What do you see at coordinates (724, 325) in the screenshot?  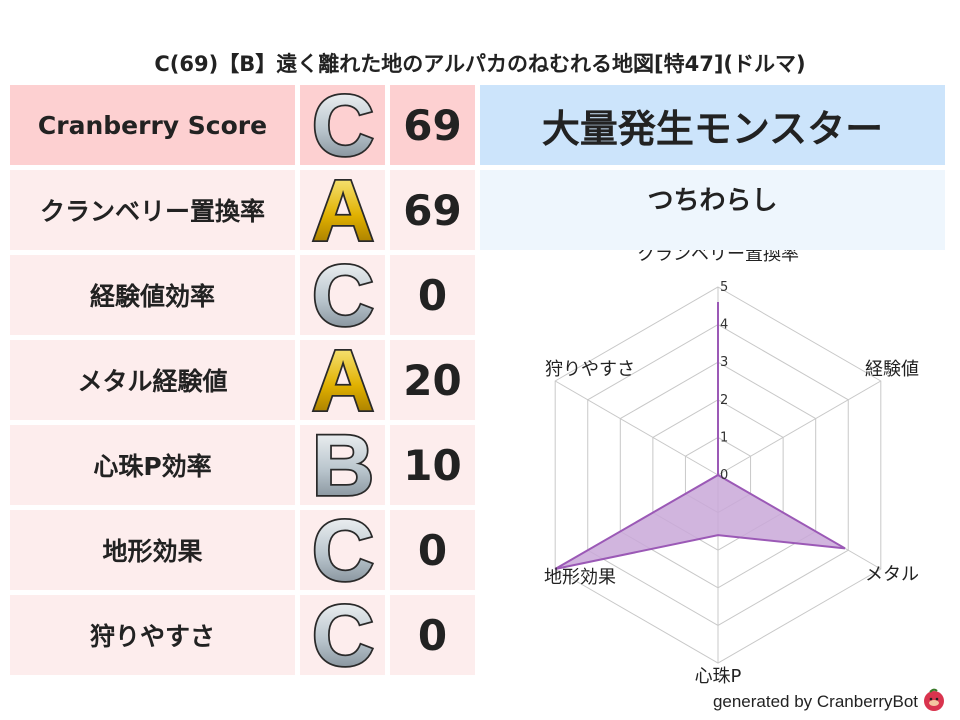 I see `tick-label: 4` at bounding box center [724, 325].